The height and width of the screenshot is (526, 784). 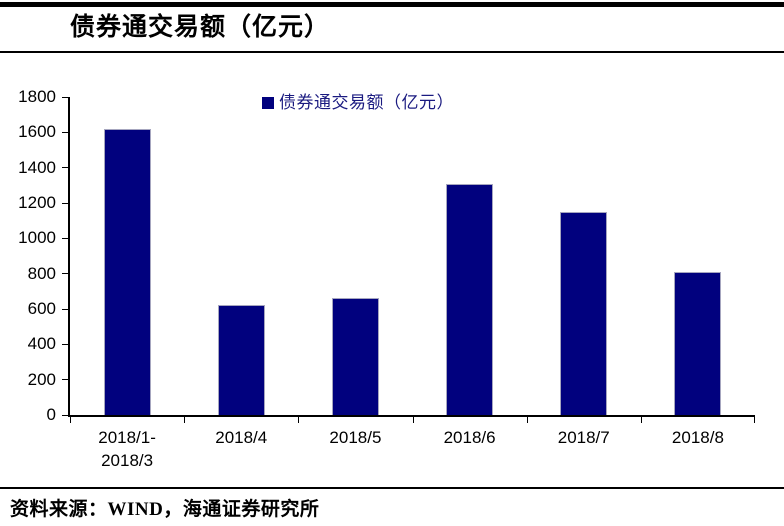 What do you see at coordinates (37, 202) in the screenshot?
I see `y-tick-label: 1200` at bounding box center [37, 202].